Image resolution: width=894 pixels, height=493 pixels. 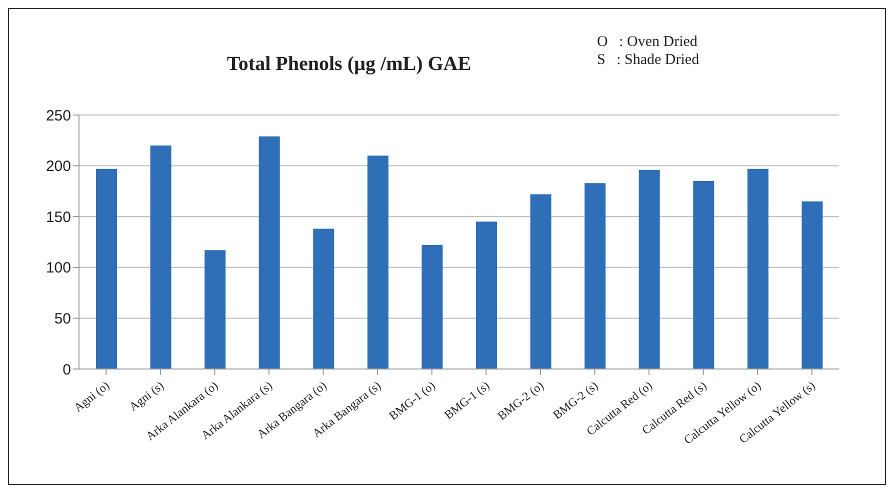 What do you see at coordinates (349, 64) in the screenshot?
I see `chart-title: Total Phenols (µg /mL) GAE` at bounding box center [349, 64].